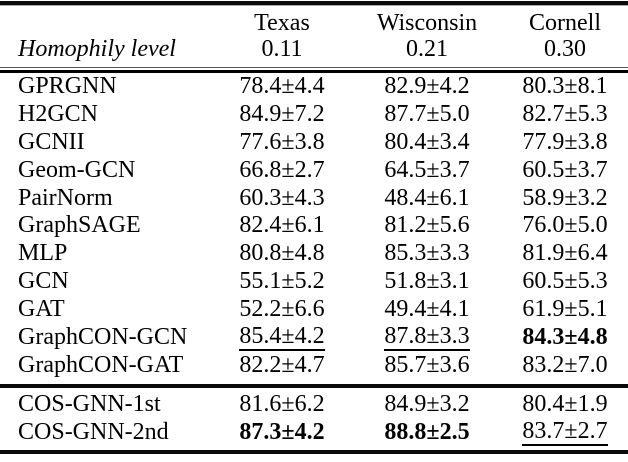 The height and width of the screenshot is (462, 628). I want to click on score-value: 77.9±3.8, so click(565, 141).